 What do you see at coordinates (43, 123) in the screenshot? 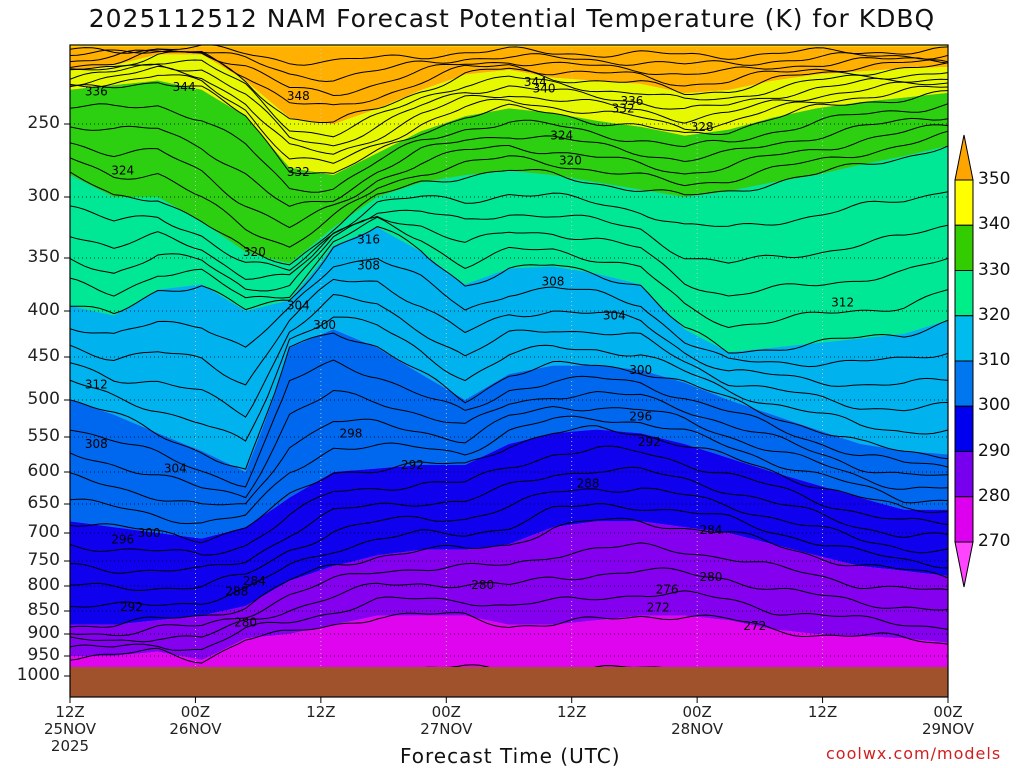
I see `y-tick-label: 250` at bounding box center [43, 123].